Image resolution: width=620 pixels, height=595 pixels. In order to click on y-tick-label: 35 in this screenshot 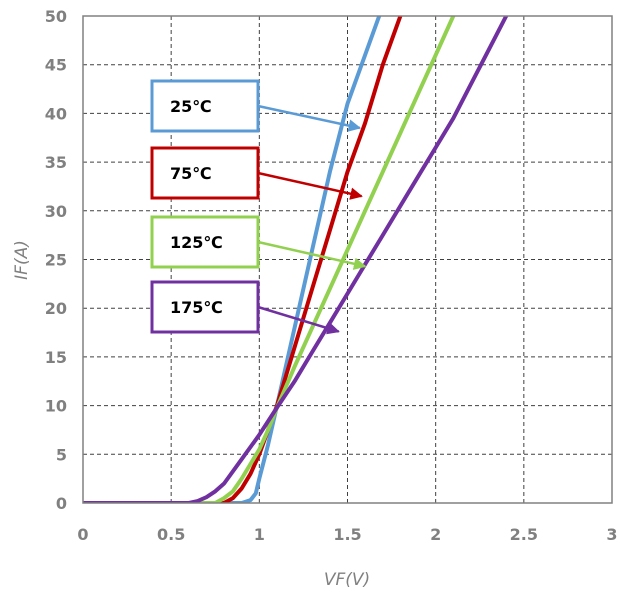, I will do `click(56, 162)`.